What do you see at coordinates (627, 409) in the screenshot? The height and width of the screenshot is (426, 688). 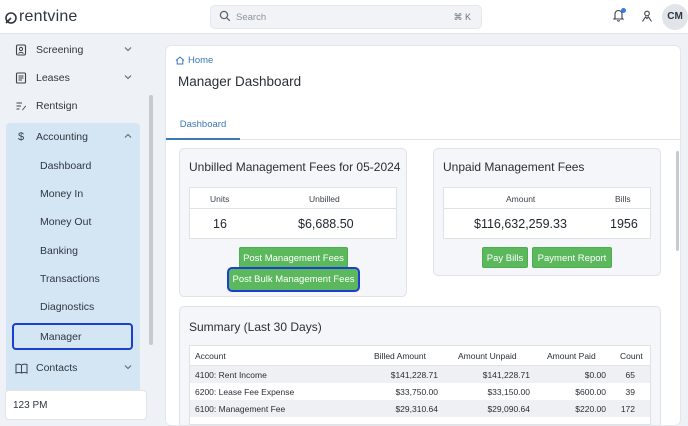 I see `cell-count: 172` at bounding box center [627, 409].